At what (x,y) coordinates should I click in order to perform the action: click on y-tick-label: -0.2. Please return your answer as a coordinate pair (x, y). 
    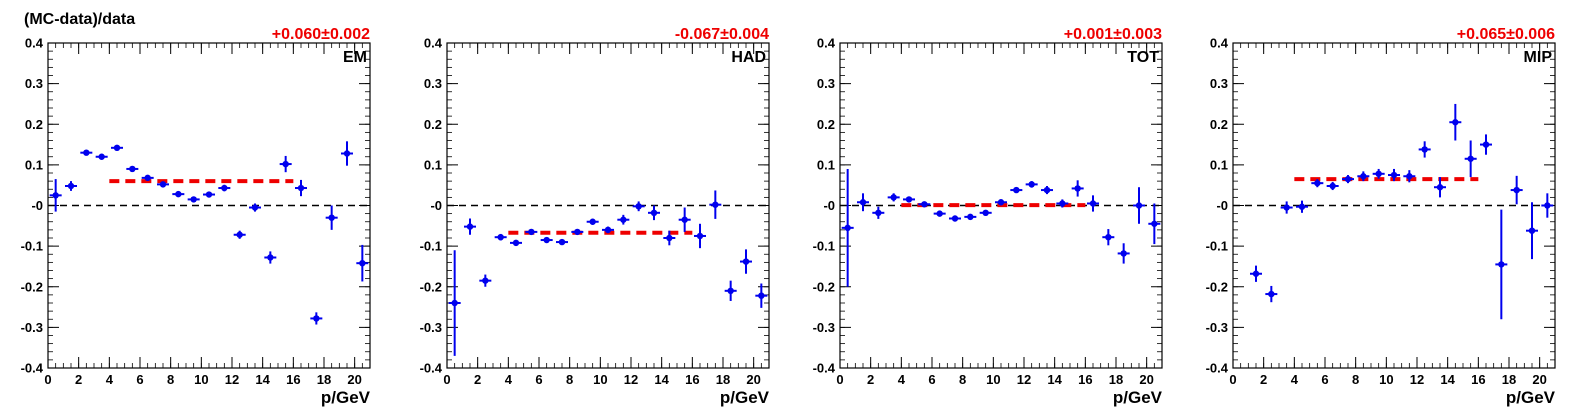
    Looking at the image, I should click on (824, 286).